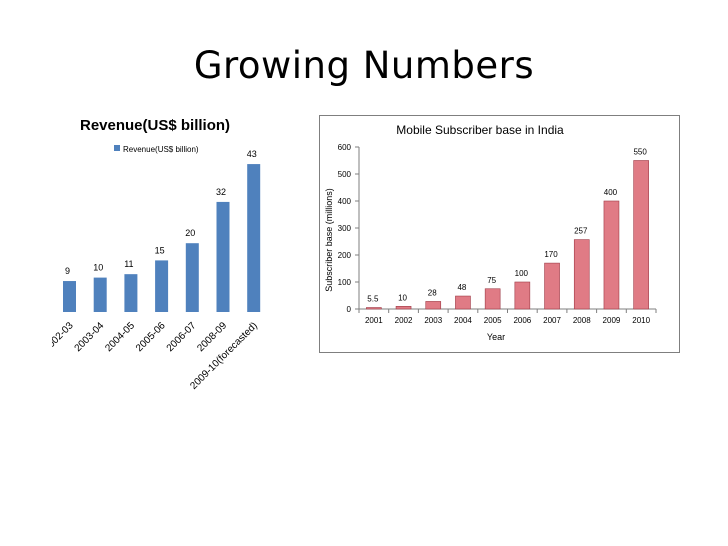 This screenshot has width=728, height=546. I want to click on revenue-legend-label: Revenue(US$ billion), so click(161, 149).